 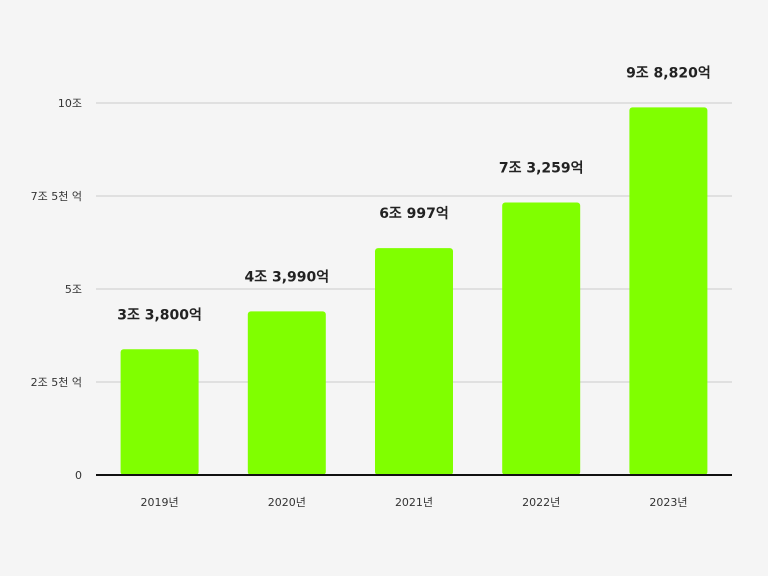 I want to click on y-tick-label: 2조 5천 억, so click(x=56, y=382).